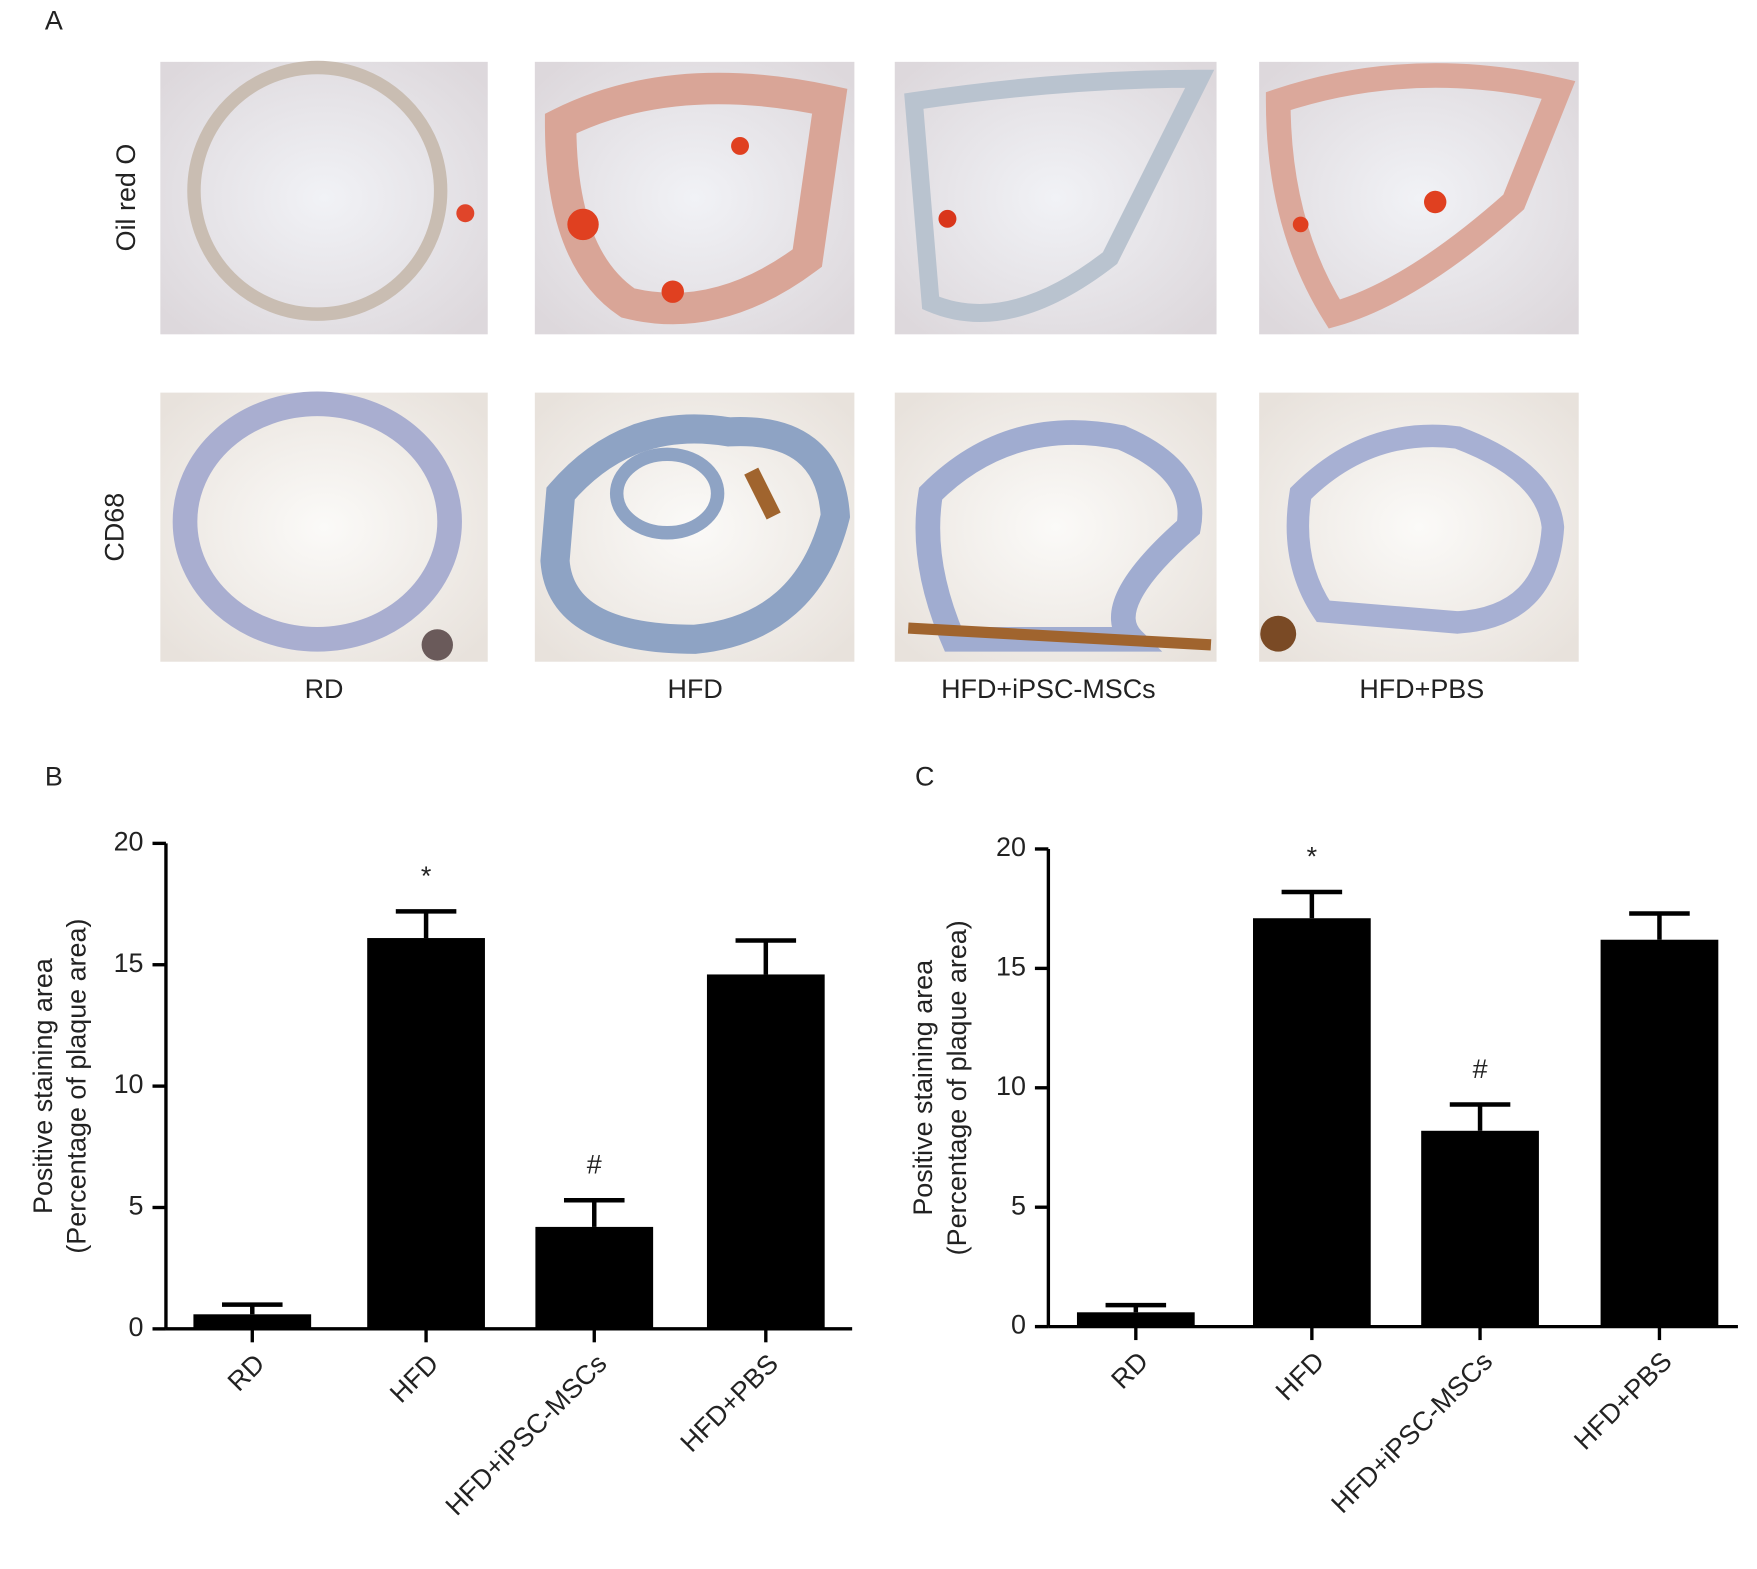 Image resolution: width=1757 pixels, height=1569 pixels. I want to click on row-label: Oil red O, so click(126, 198).